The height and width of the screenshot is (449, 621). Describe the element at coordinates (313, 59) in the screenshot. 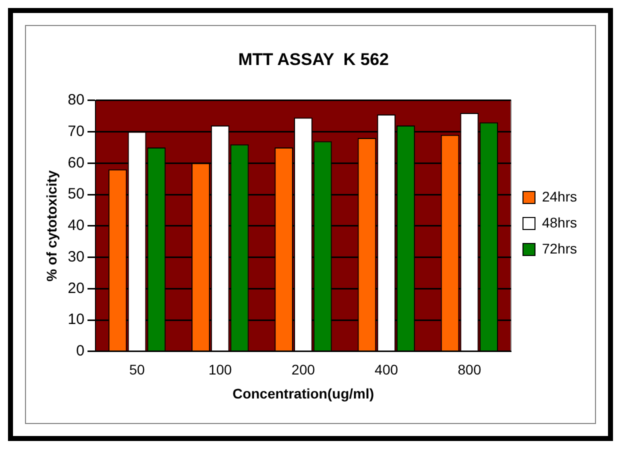

I see `chart-title: MTT ASSAY K 562` at that location.